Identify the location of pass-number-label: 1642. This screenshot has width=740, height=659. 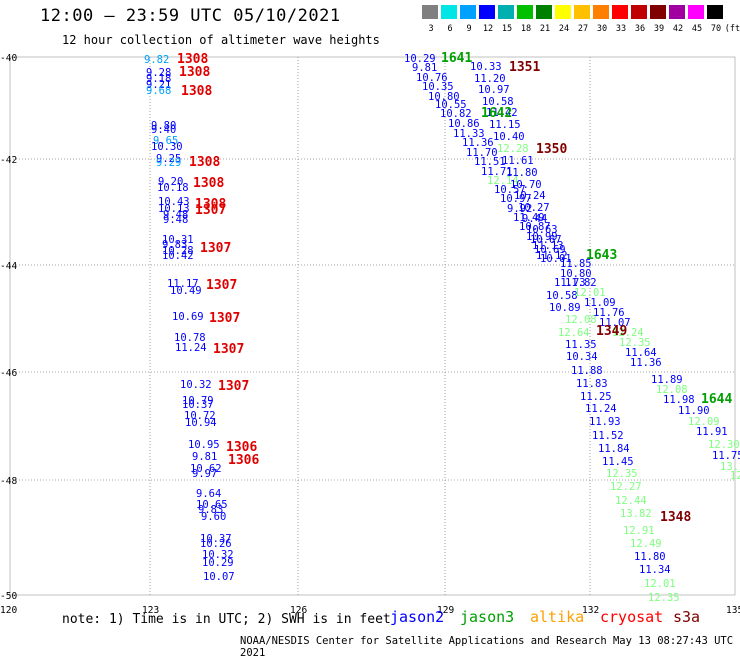
(496, 113).